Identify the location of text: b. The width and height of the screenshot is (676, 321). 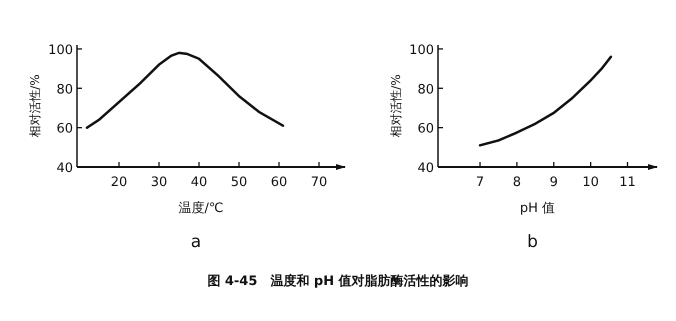
(532, 242).